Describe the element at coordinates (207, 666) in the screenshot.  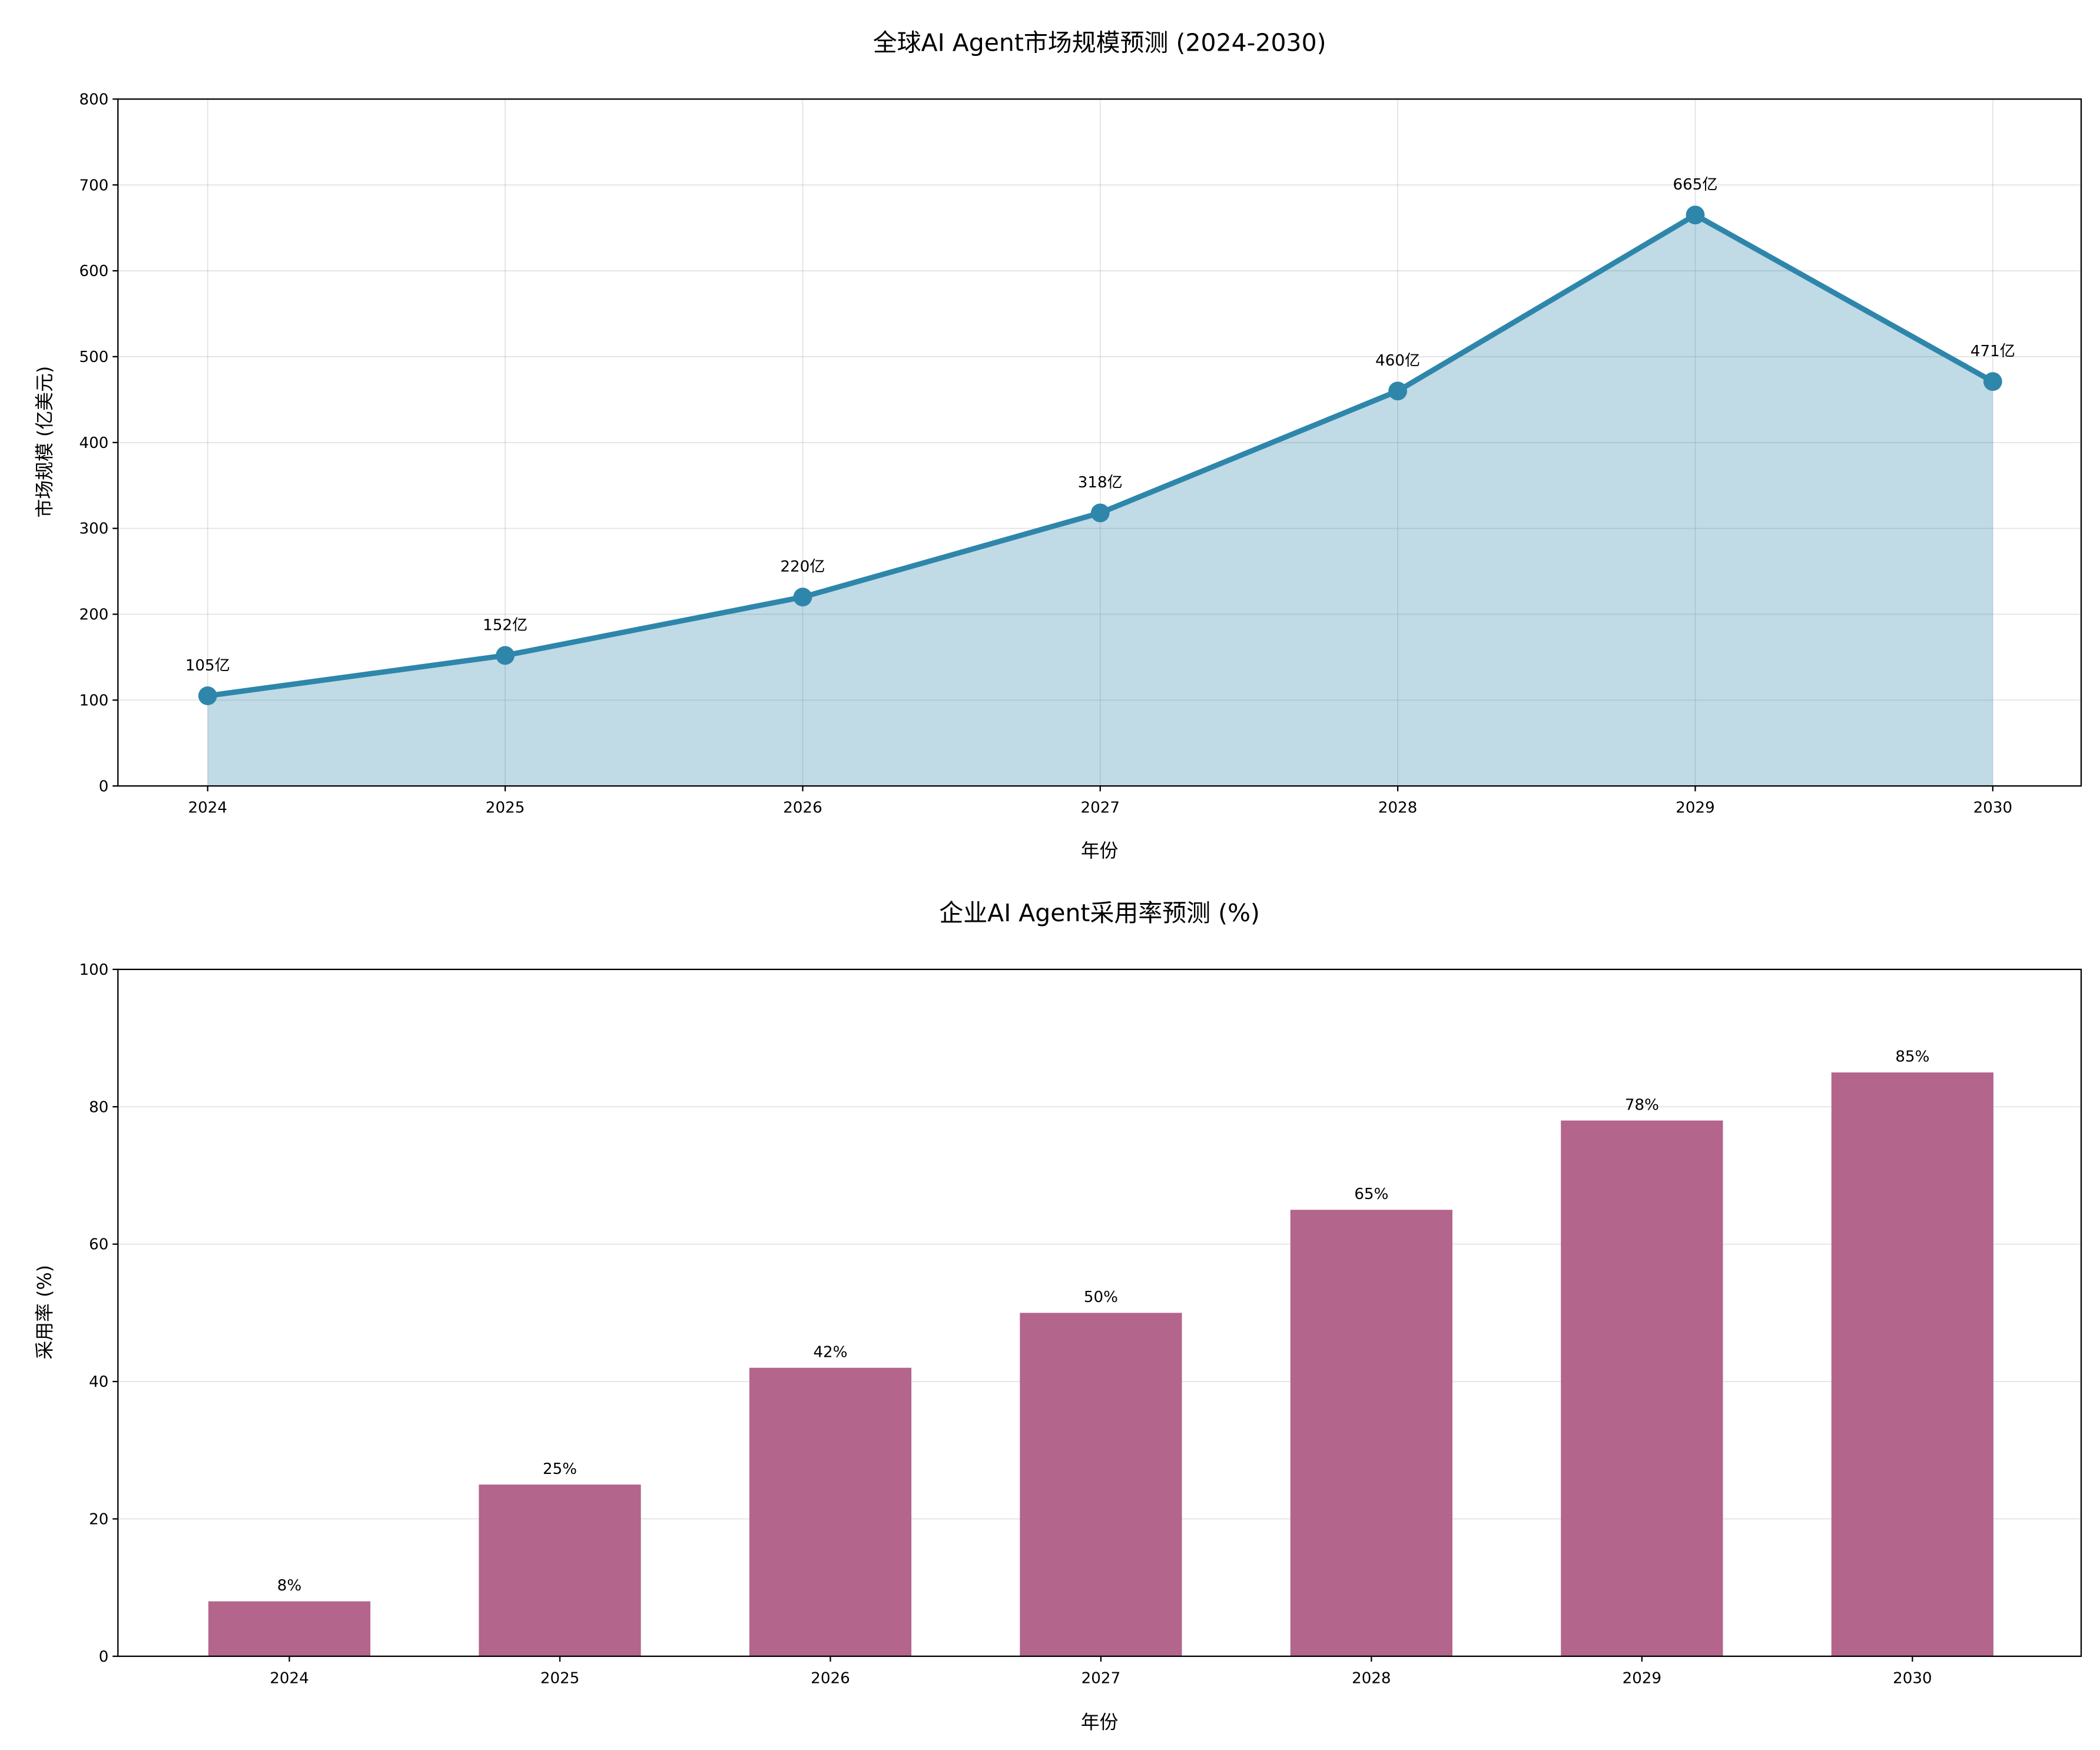
I see `data-label: 105亿` at that location.